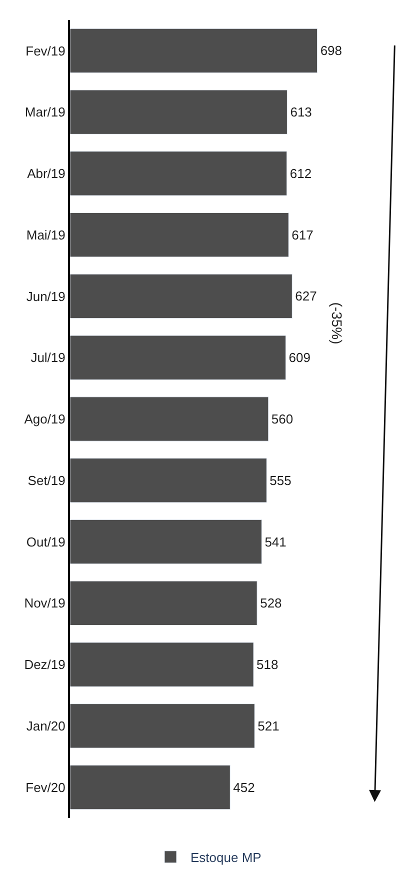 The height and width of the screenshot is (888, 417). Describe the element at coordinates (271, 603) in the screenshot. I see `data-label: 528` at that location.